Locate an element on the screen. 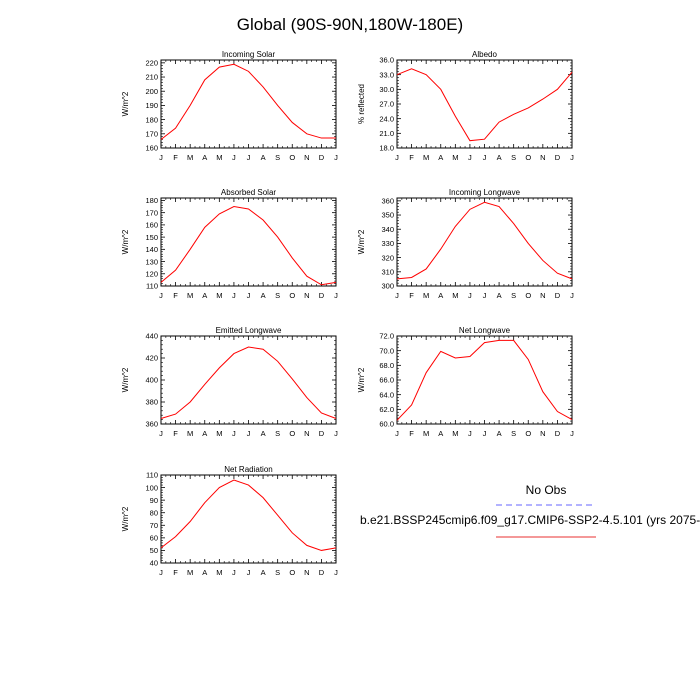 This screenshot has width=700, height=700. y-tick-label: 200 is located at coordinates (151, 91).